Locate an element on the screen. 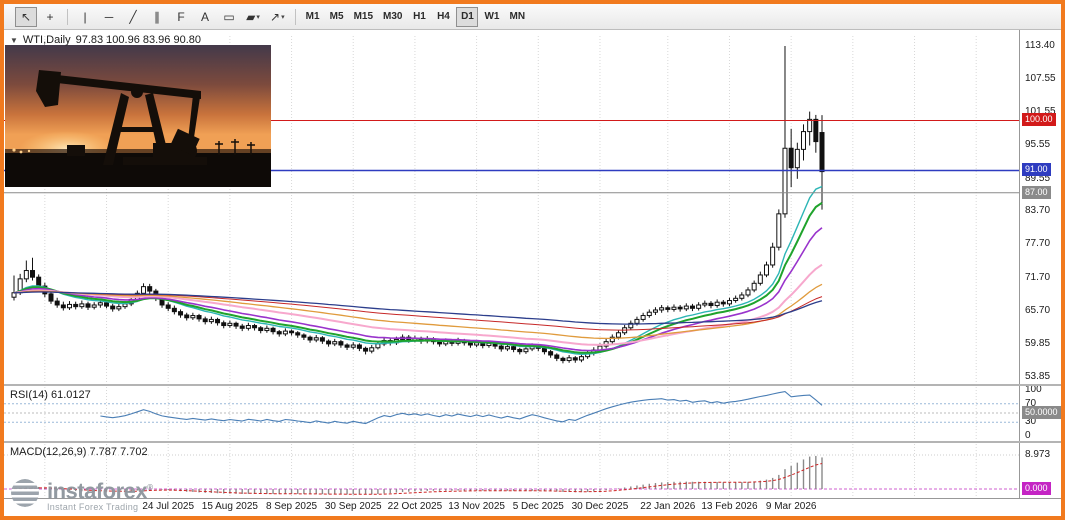 This screenshot has width=1065, height=520. rsi-tick-label: 70 is located at coordinates (1031, 403).